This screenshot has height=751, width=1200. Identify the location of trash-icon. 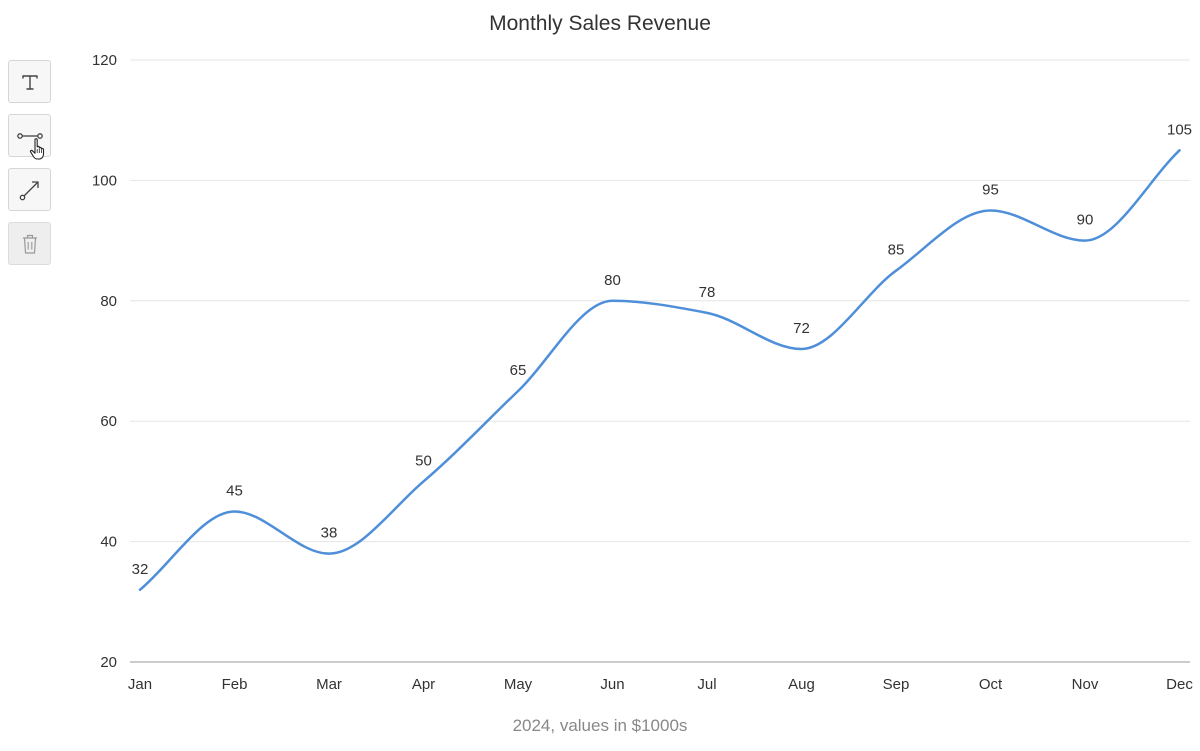
(29, 244).